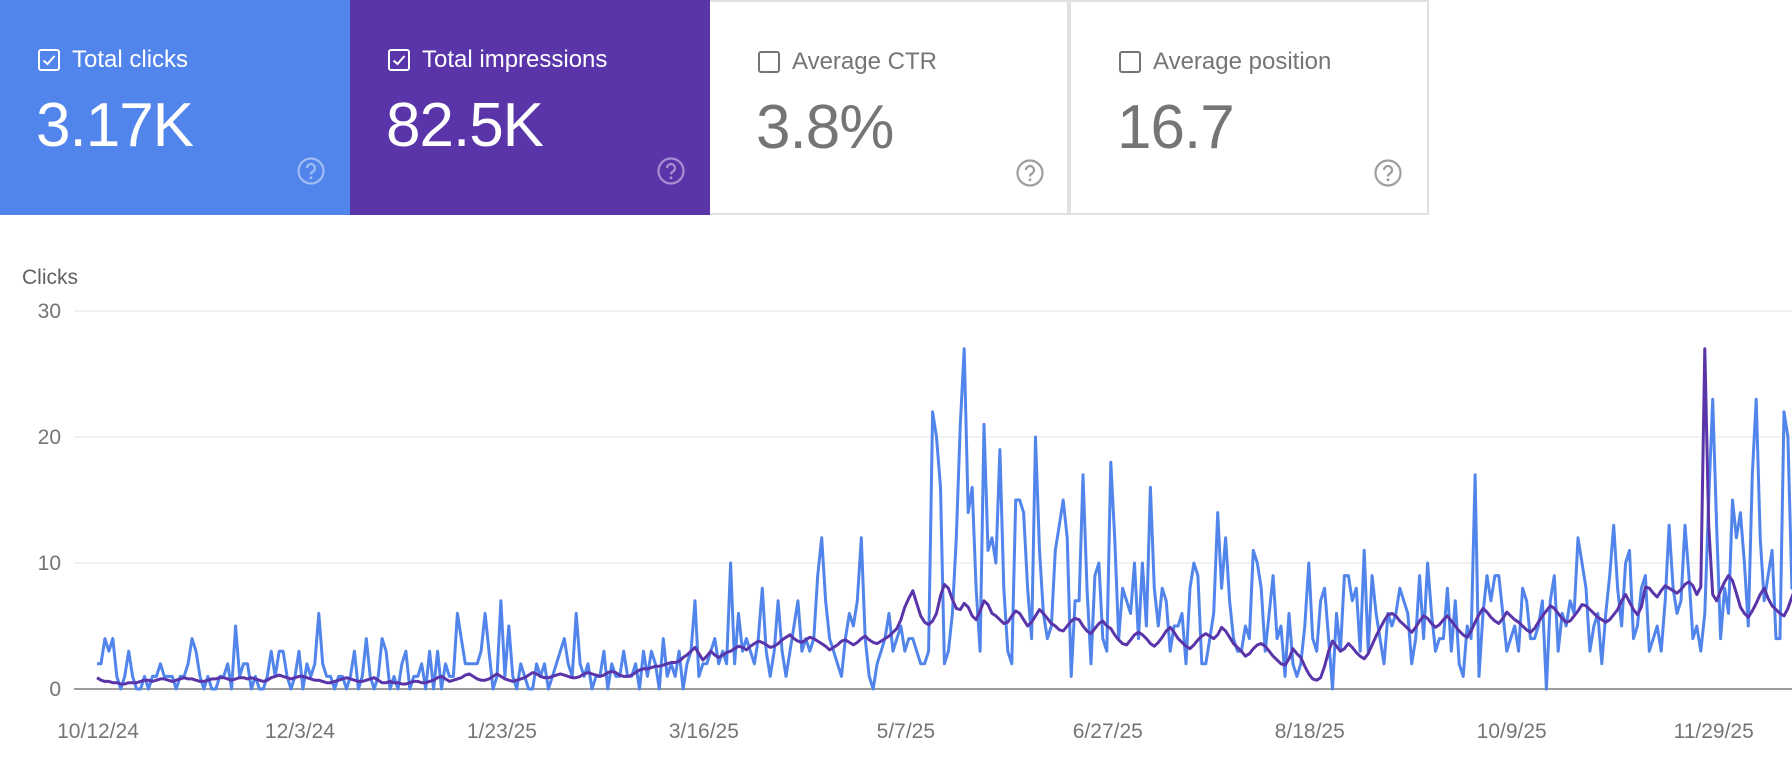  What do you see at coordinates (825, 127) in the screenshot?
I see `metric-value: 3.8%` at bounding box center [825, 127].